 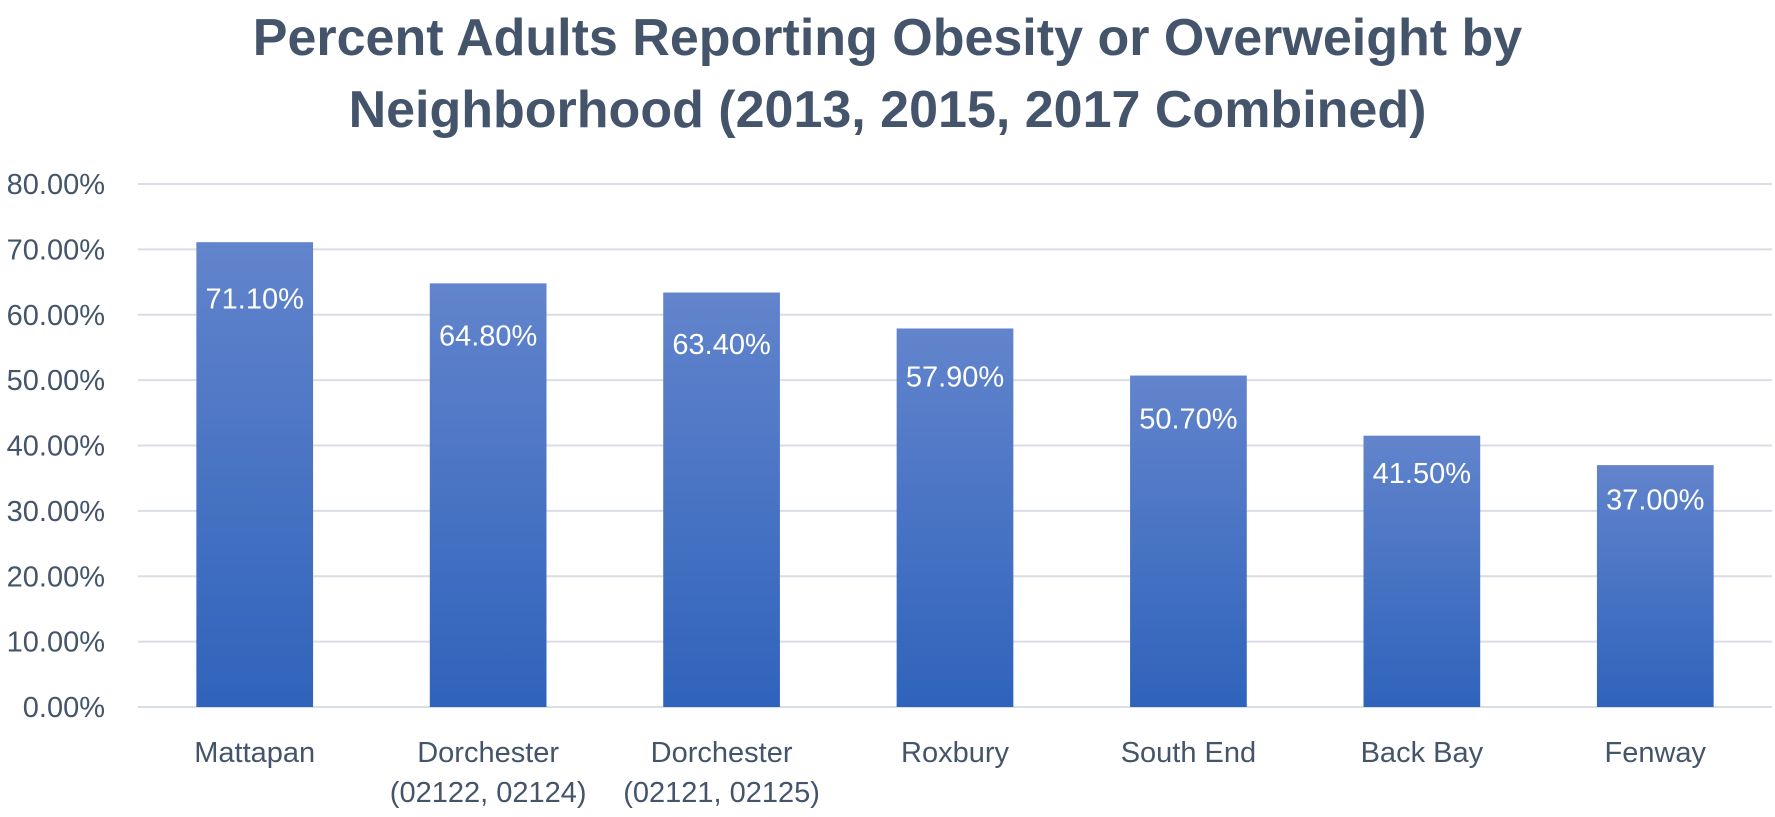 What do you see at coordinates (887, 110) in the screenshot?
I see `chart-title-line-2: Neighborhood (2013, 2015, 2017 Combined)` at bounding box center [887, 110].